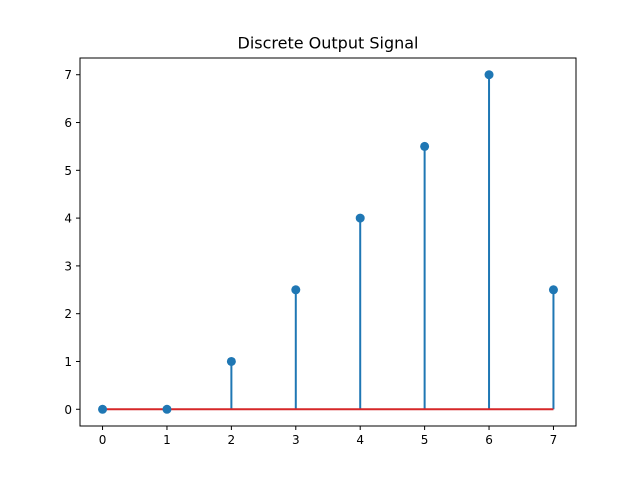  Describe the element at coordinates (554, 440) in the screenshot. I see `x-tick-label: 7` at that location.